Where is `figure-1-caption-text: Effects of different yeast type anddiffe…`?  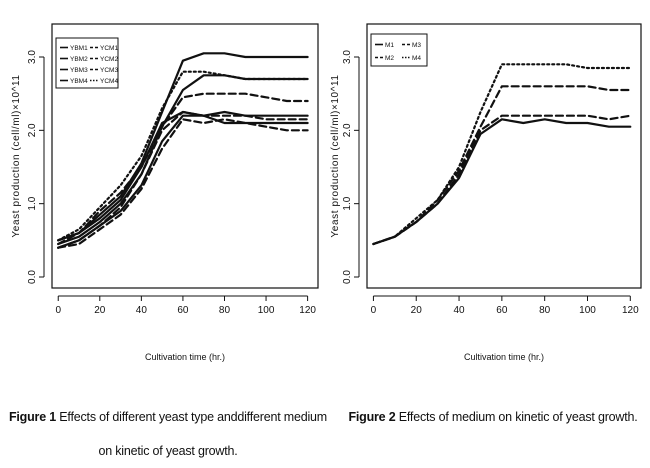 figure-1-caption-text: Effects of different yeast type anddiffe… is located at coordinates (193, 434).